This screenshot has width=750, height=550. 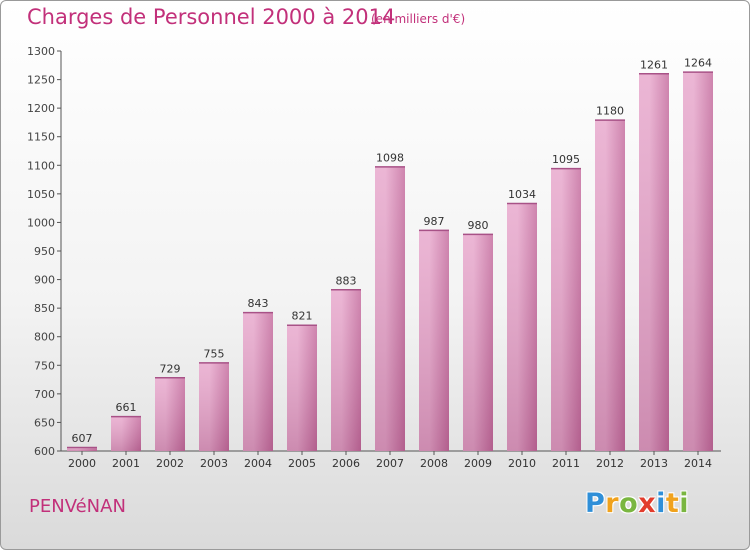 I want to click on logo-letter: x, so click(x=647, y=503).